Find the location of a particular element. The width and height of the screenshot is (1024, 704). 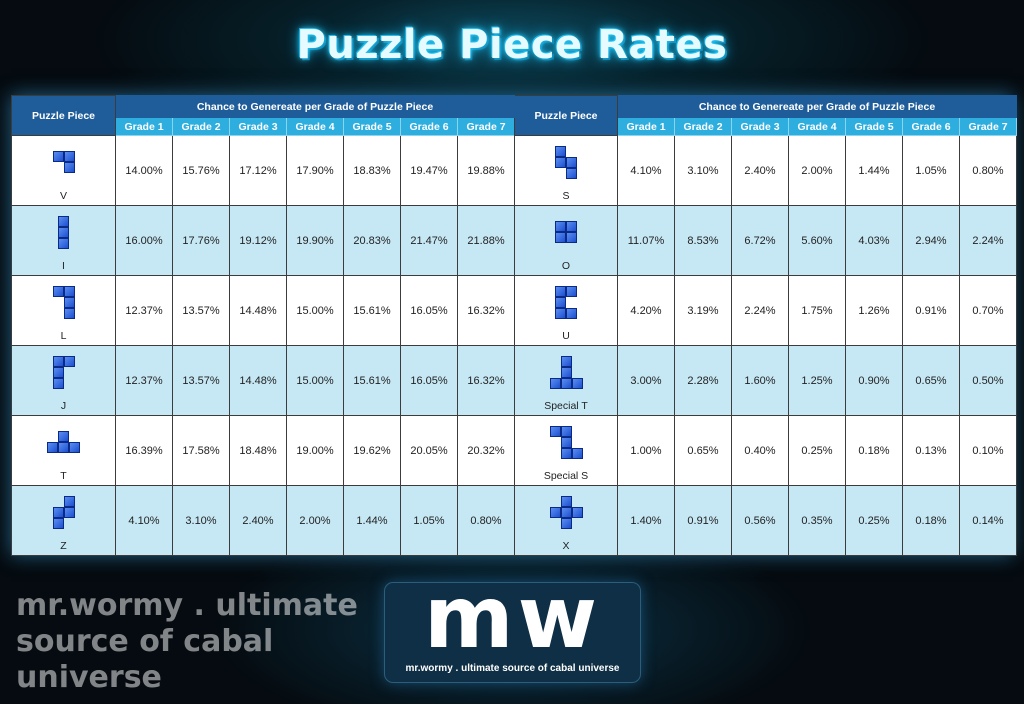

piece-name: O is located at coordinates (566, 266).